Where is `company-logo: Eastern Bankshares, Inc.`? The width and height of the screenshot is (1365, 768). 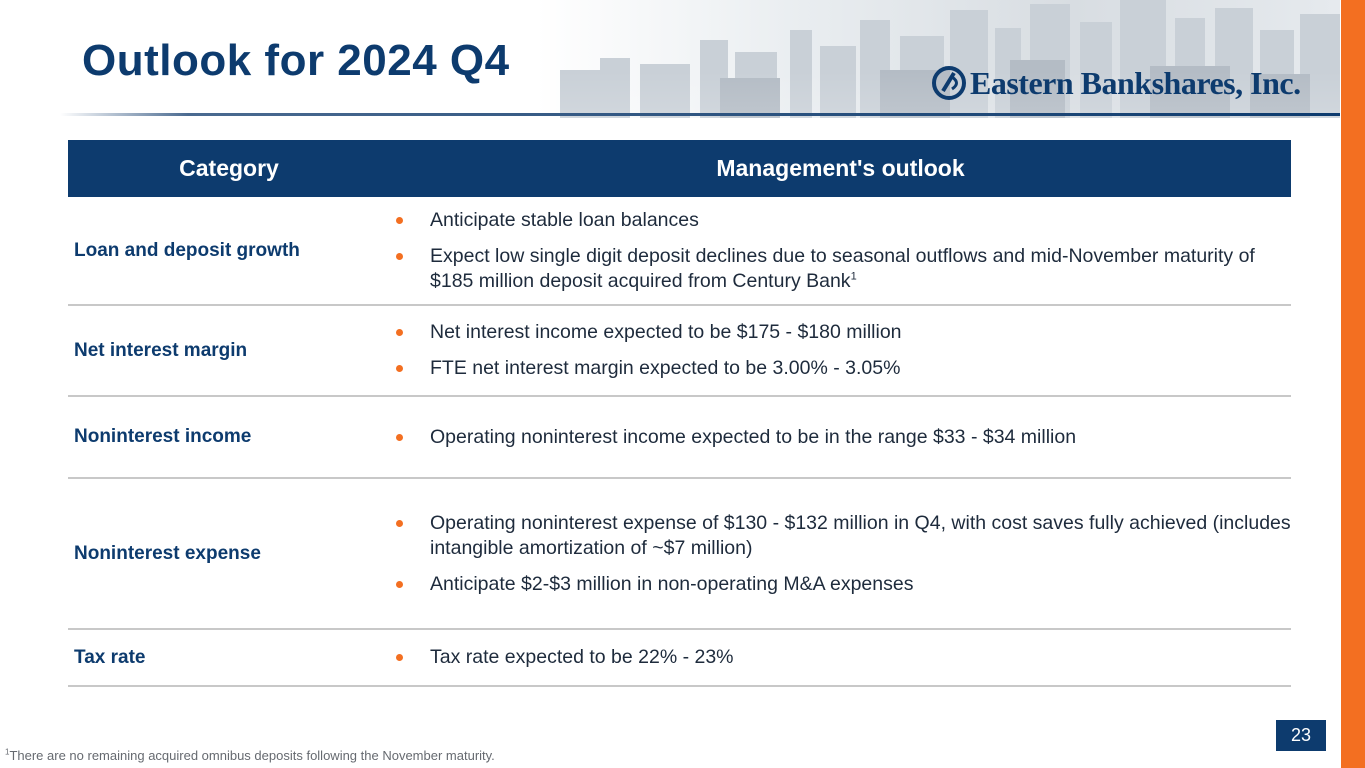 company-logo: Eastern Bankshares, Inc. is located at coordinates (1115, 83).